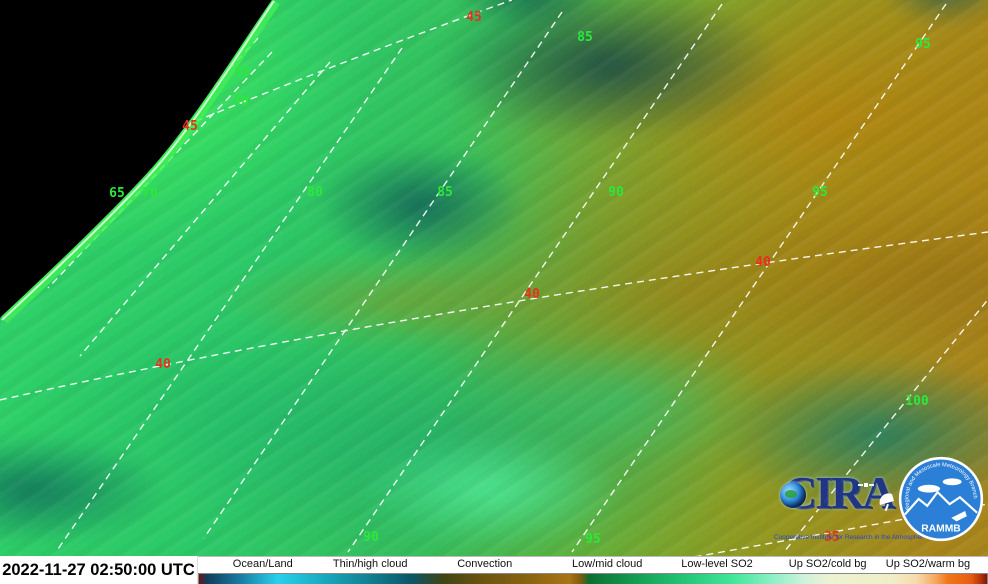  Describe the element at coordinates (827, 564) in the screenshot. I see `legend-label: Up SO2/cold bg` at that location.